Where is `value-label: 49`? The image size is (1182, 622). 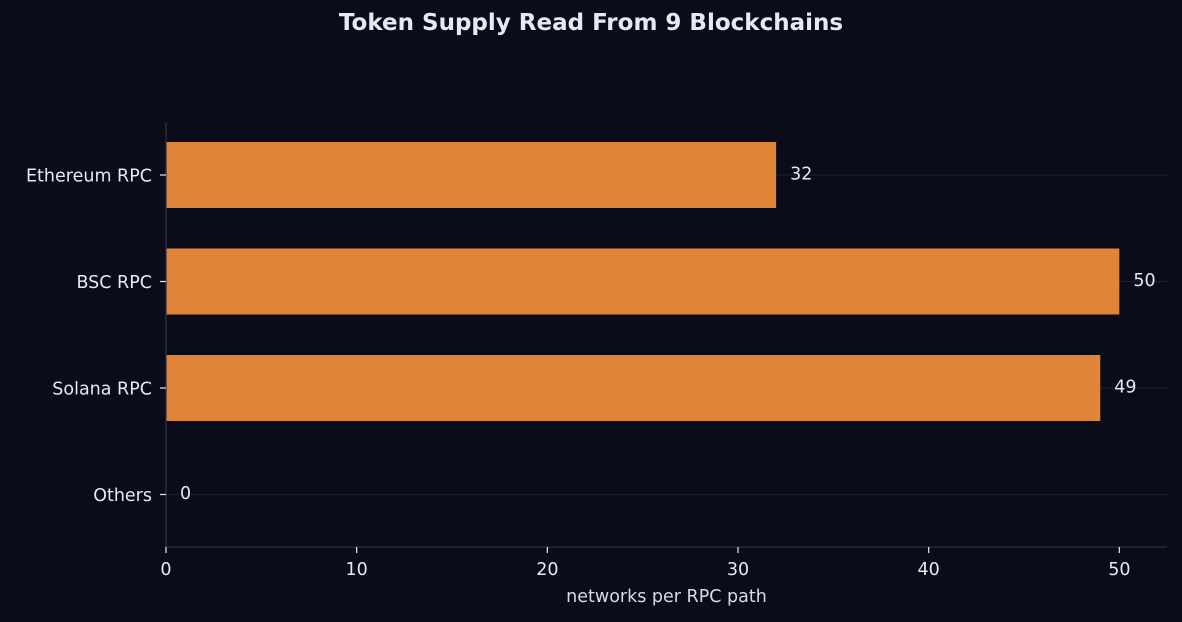
value-label: 49 is located at coordinates (1125, 388).